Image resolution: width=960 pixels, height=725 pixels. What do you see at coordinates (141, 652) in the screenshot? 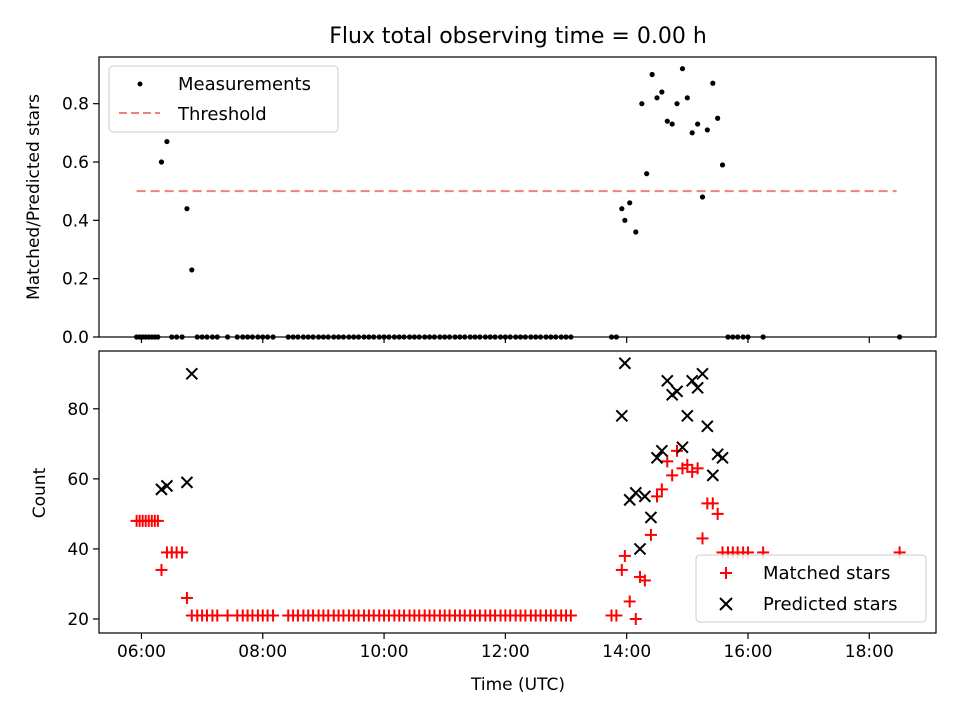
I see `x-tick-label: 06:00` at bounding box center [141, 652].